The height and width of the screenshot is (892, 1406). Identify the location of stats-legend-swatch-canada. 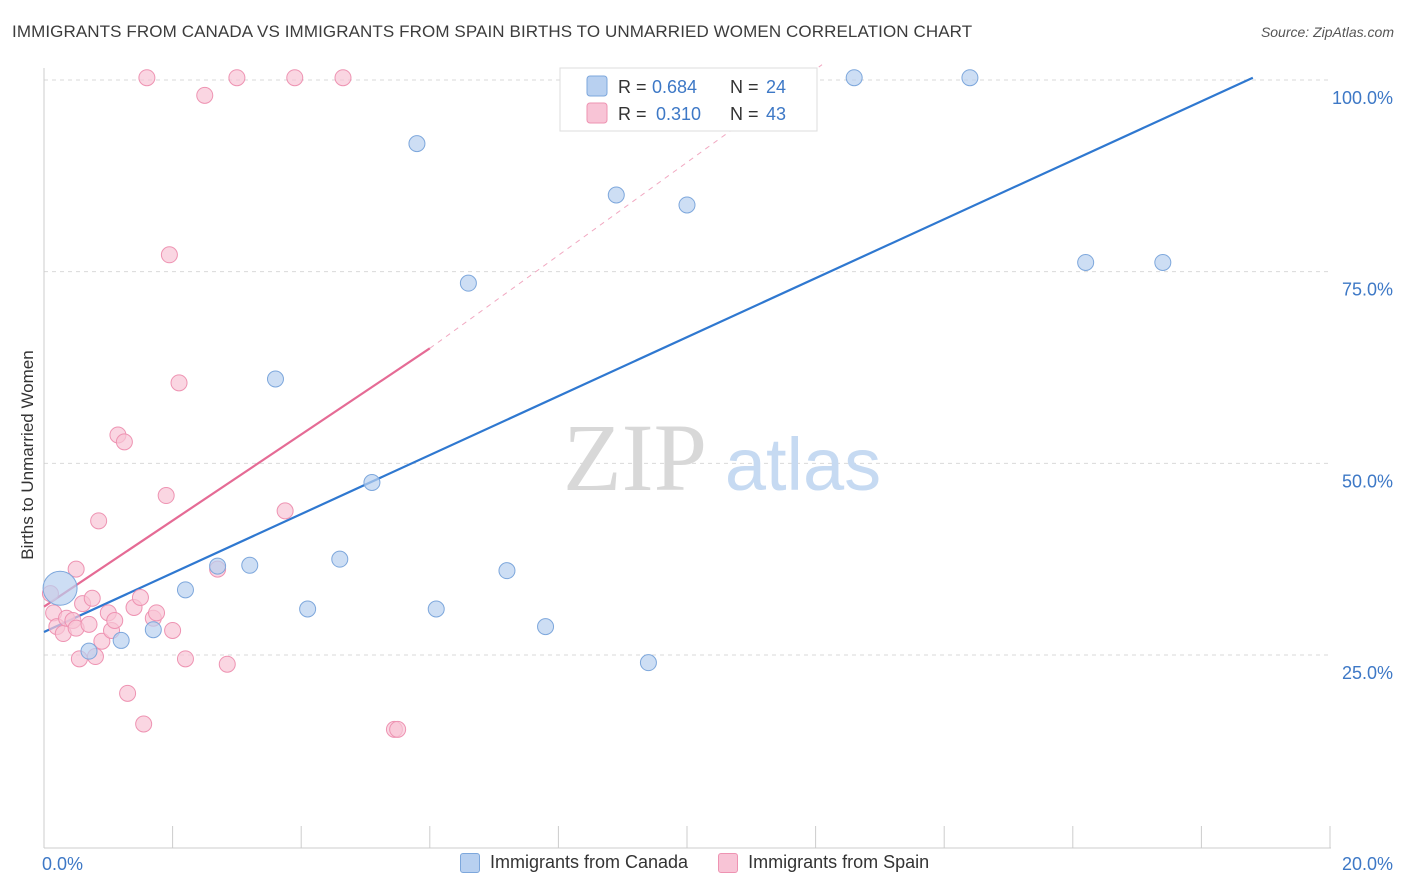
(597, 86).